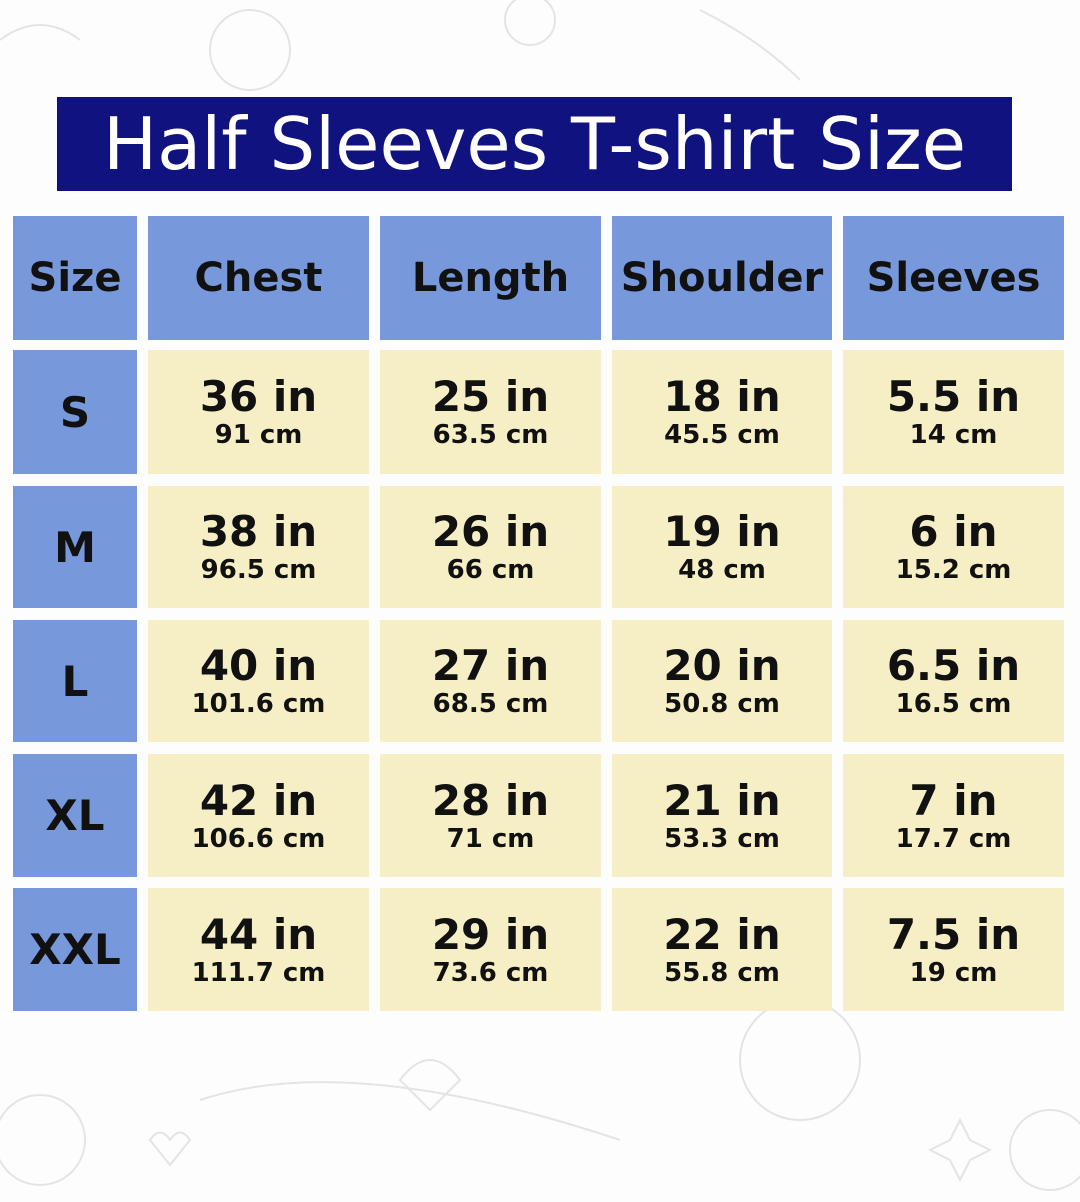 The height and width of the screenshot is (1202, 1080). I want to click on header-shoulder: Shoulder, so click(722, 278).